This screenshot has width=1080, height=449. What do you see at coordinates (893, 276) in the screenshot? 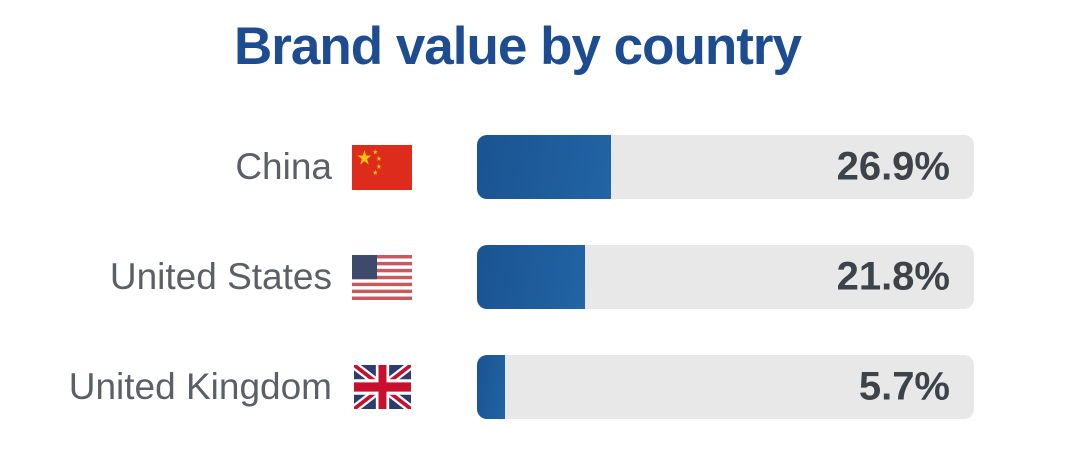
I see `value-label-united-states: 21.8%` at bounding box center [893, 276].